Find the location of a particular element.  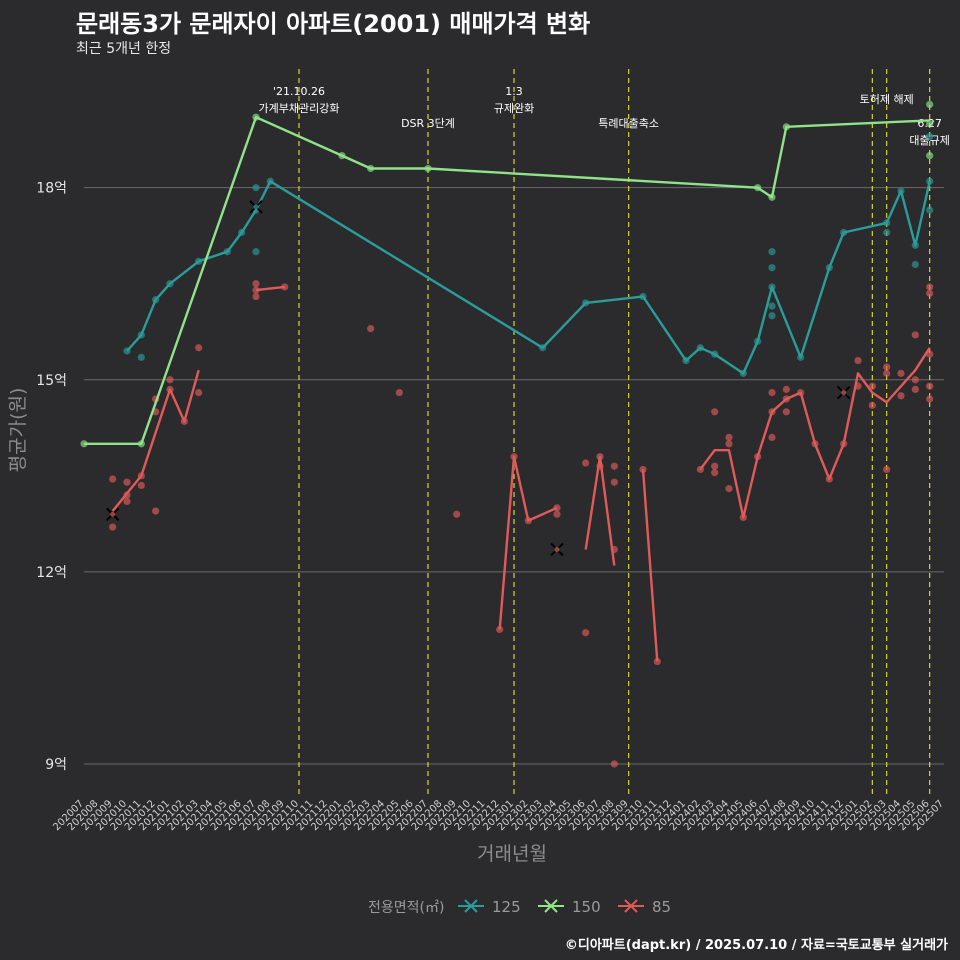

y-tick-label: 15억 is located at coordinates (51, 381).